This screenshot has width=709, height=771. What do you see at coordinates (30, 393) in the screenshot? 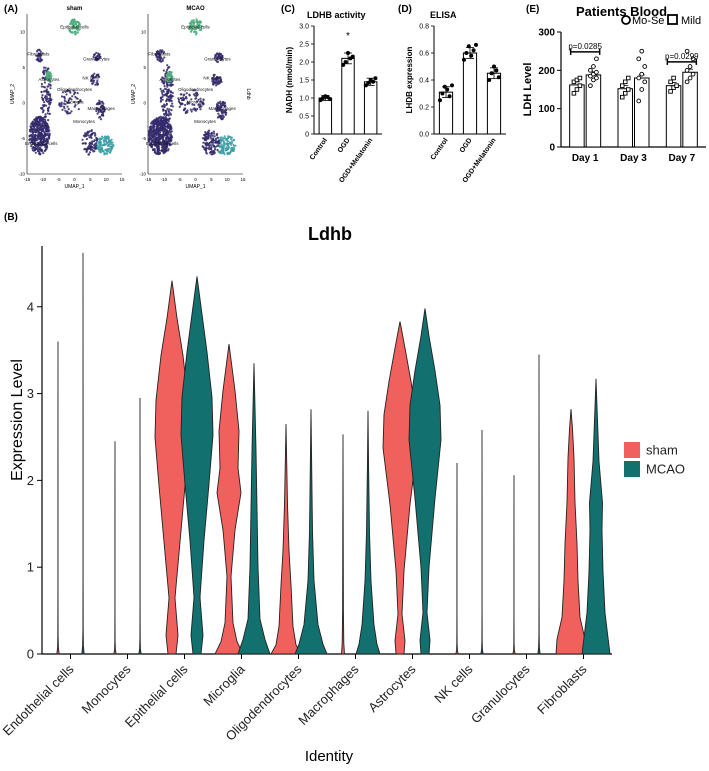
I see `y-tick-label: 3` at bounding box center [30, 393].